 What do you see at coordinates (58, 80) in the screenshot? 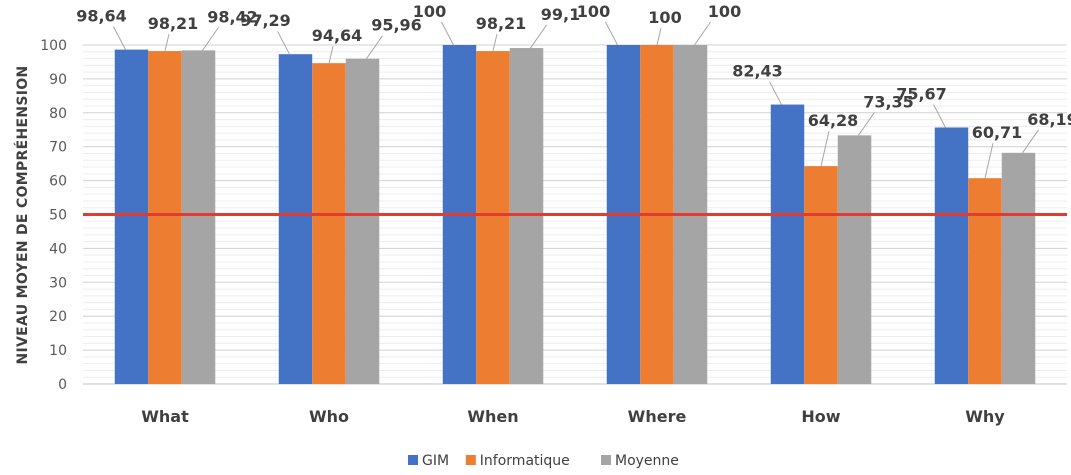
I see `y-tick-label: 90` at bounding box center [58, 80].